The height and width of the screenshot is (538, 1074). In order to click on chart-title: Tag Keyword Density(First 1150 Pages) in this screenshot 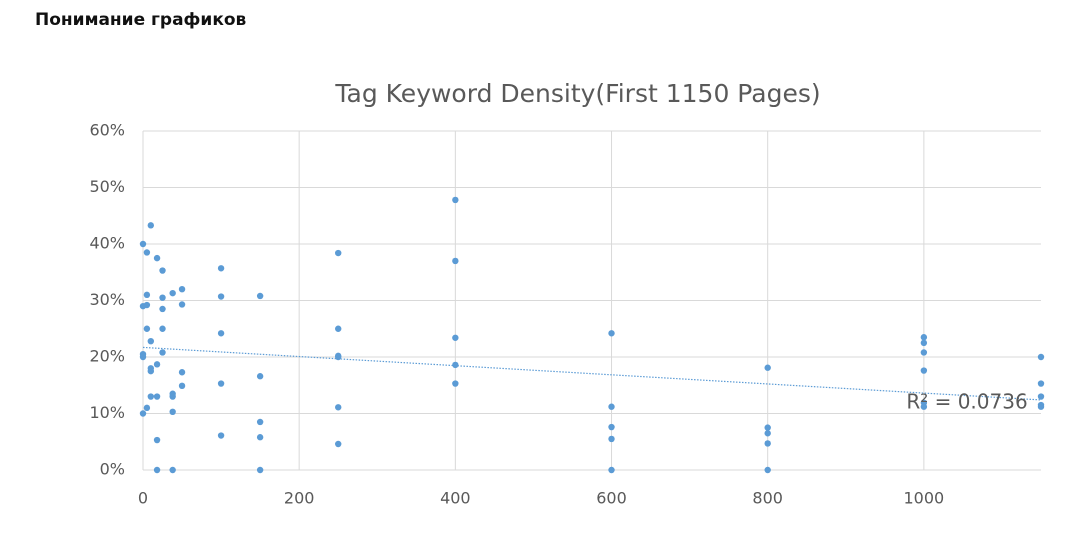, I will do `click(577, 93)`.